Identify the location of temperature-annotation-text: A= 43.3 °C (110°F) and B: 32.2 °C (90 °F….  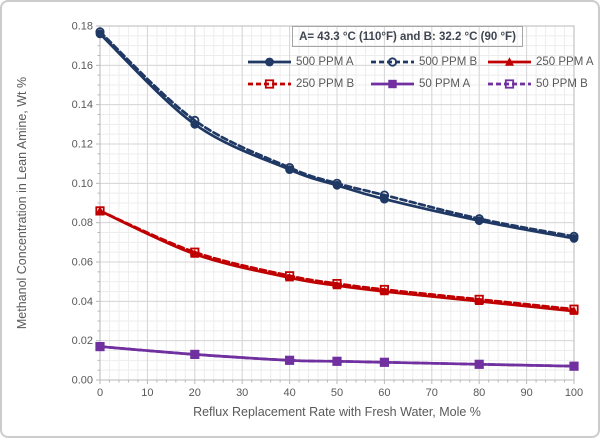
(407, 36).